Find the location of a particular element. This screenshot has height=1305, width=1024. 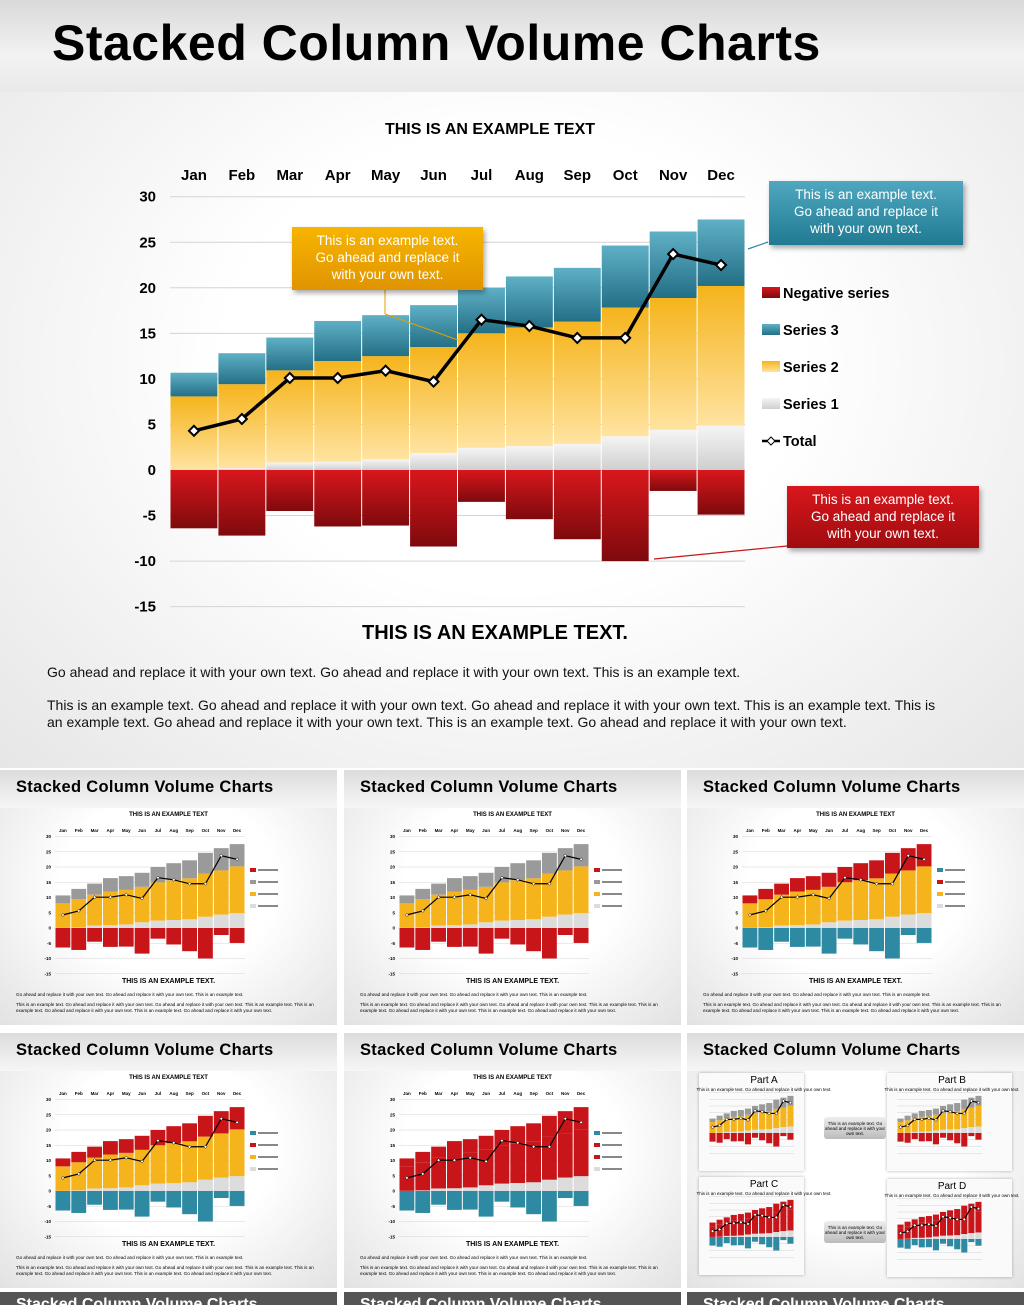

y-tick-label: -10 is located at coordinates (391, 1221).